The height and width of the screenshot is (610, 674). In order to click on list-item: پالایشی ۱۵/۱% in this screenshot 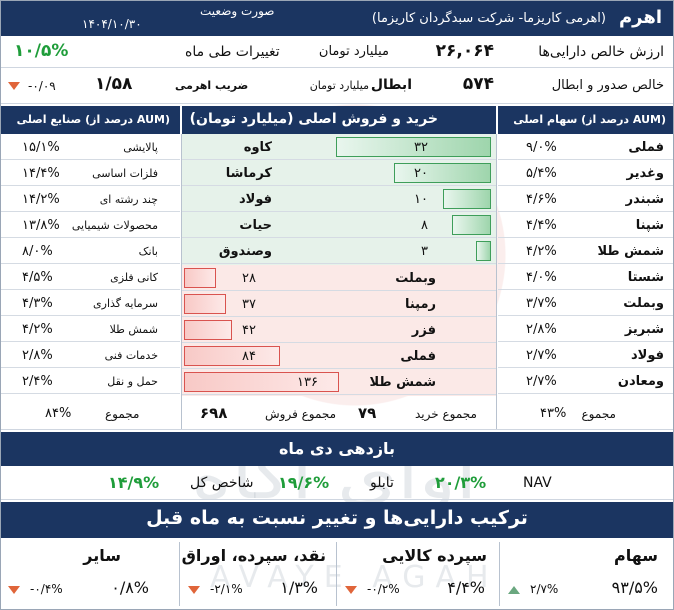, I will do `click(90, 147)`.